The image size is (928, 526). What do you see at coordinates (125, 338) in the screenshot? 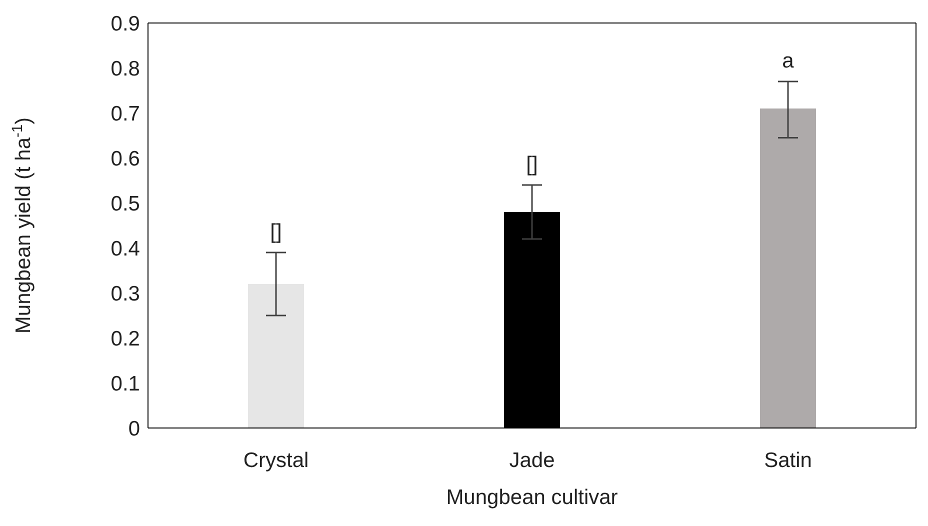
I see `y-tick-label: 0.2` at bounding box center [125, 338].